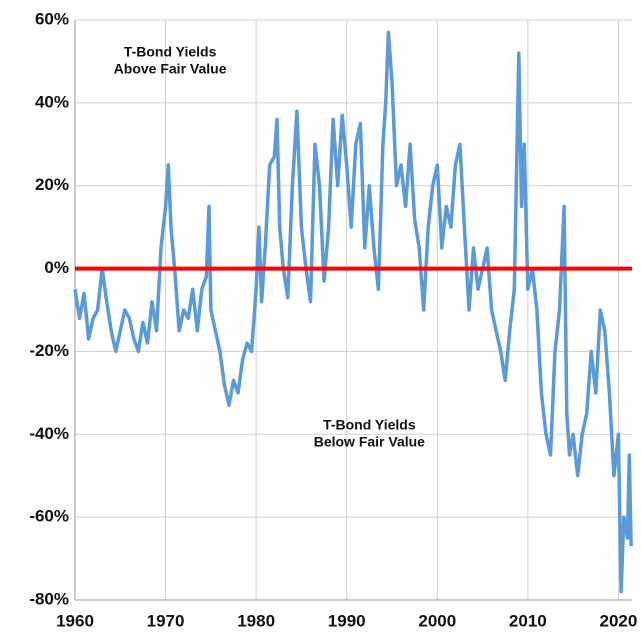  Describe the element at coordinates (49, 516) in the screenshot. I see `y-tick-label: -60%` at that location.